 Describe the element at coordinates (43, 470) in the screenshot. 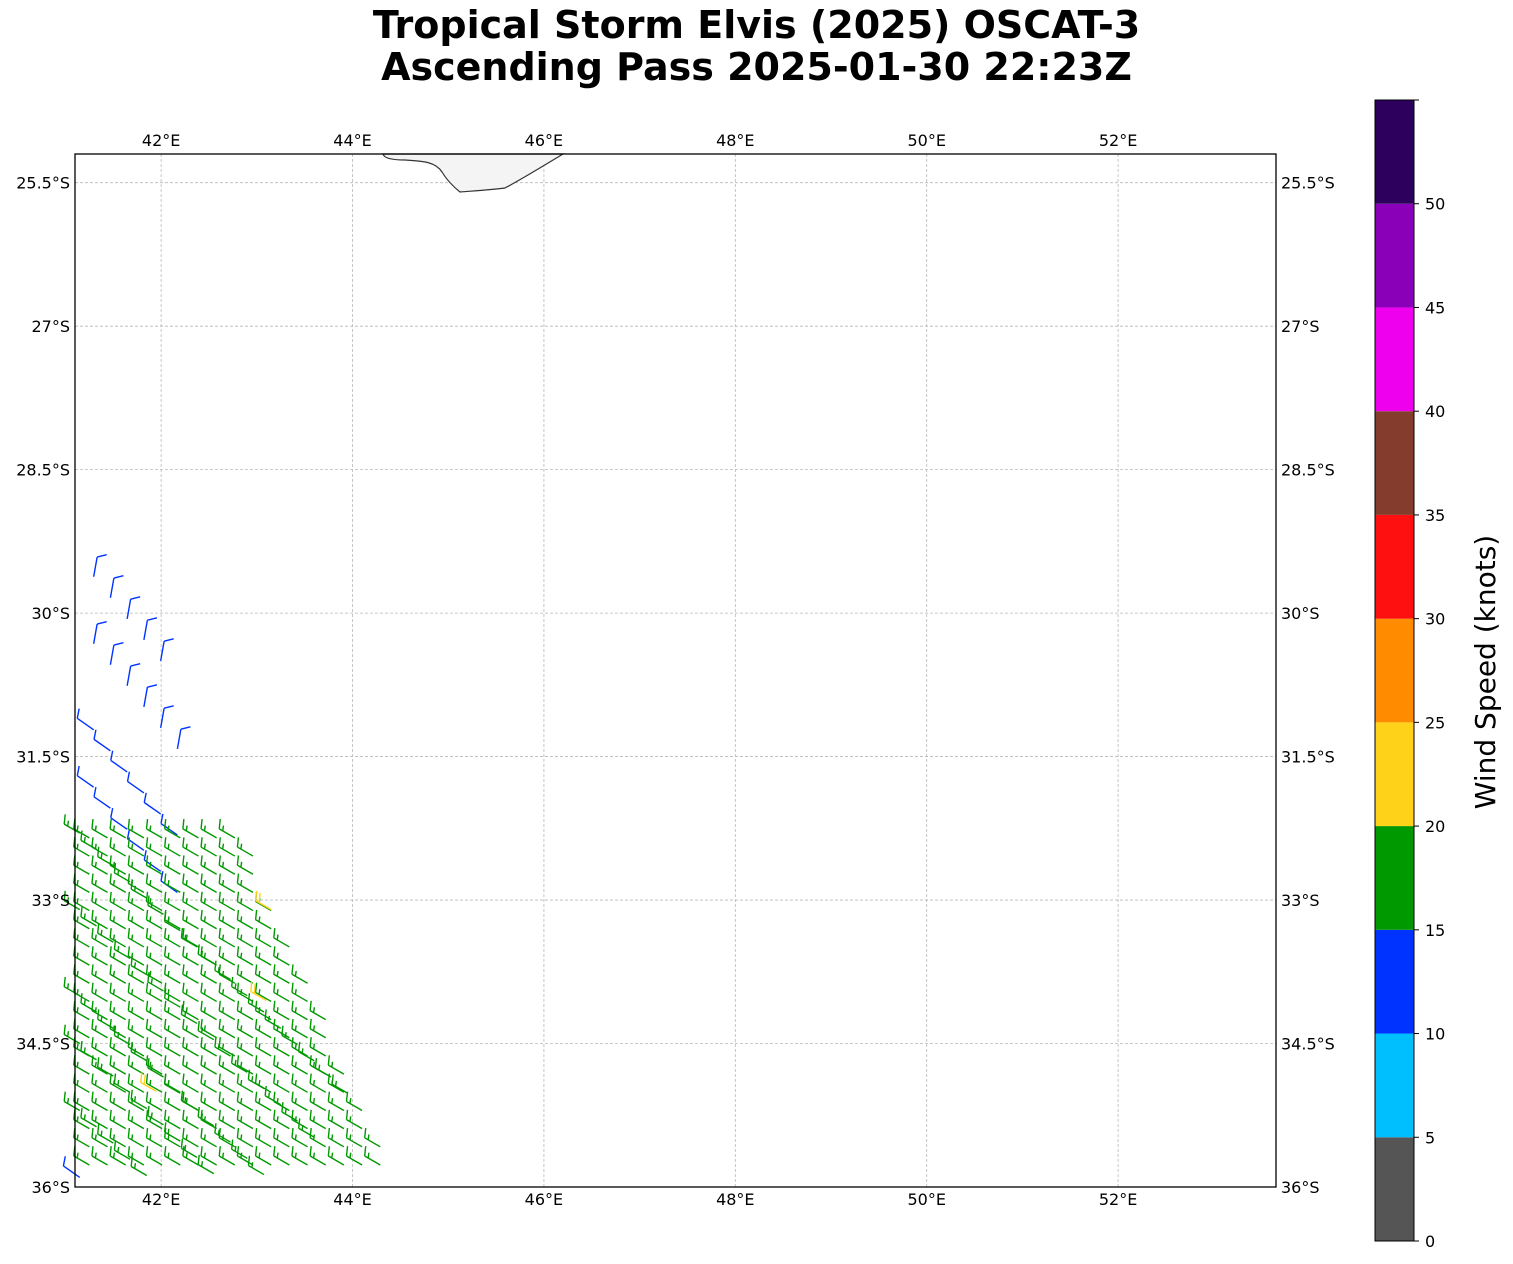

I see `lat-tick-left: 28.5°S` at that location.